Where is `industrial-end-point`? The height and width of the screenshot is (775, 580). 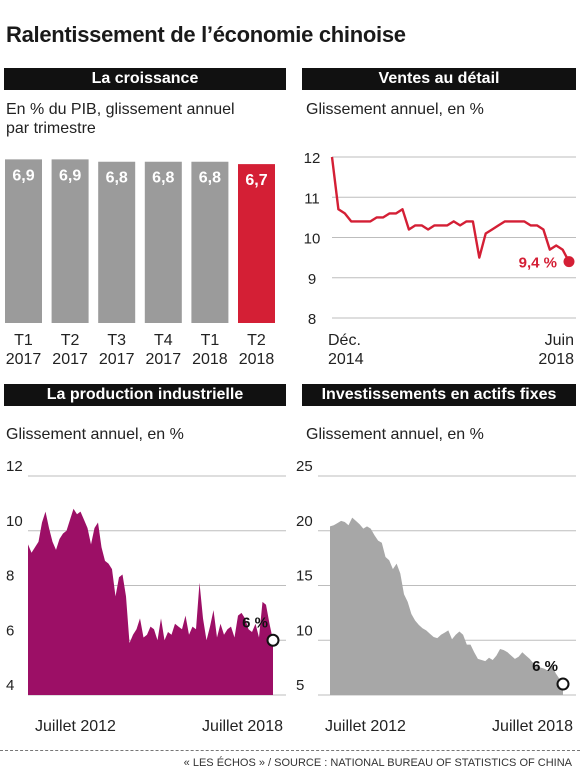 industrial-end-point is located at coordinates (273, 640).